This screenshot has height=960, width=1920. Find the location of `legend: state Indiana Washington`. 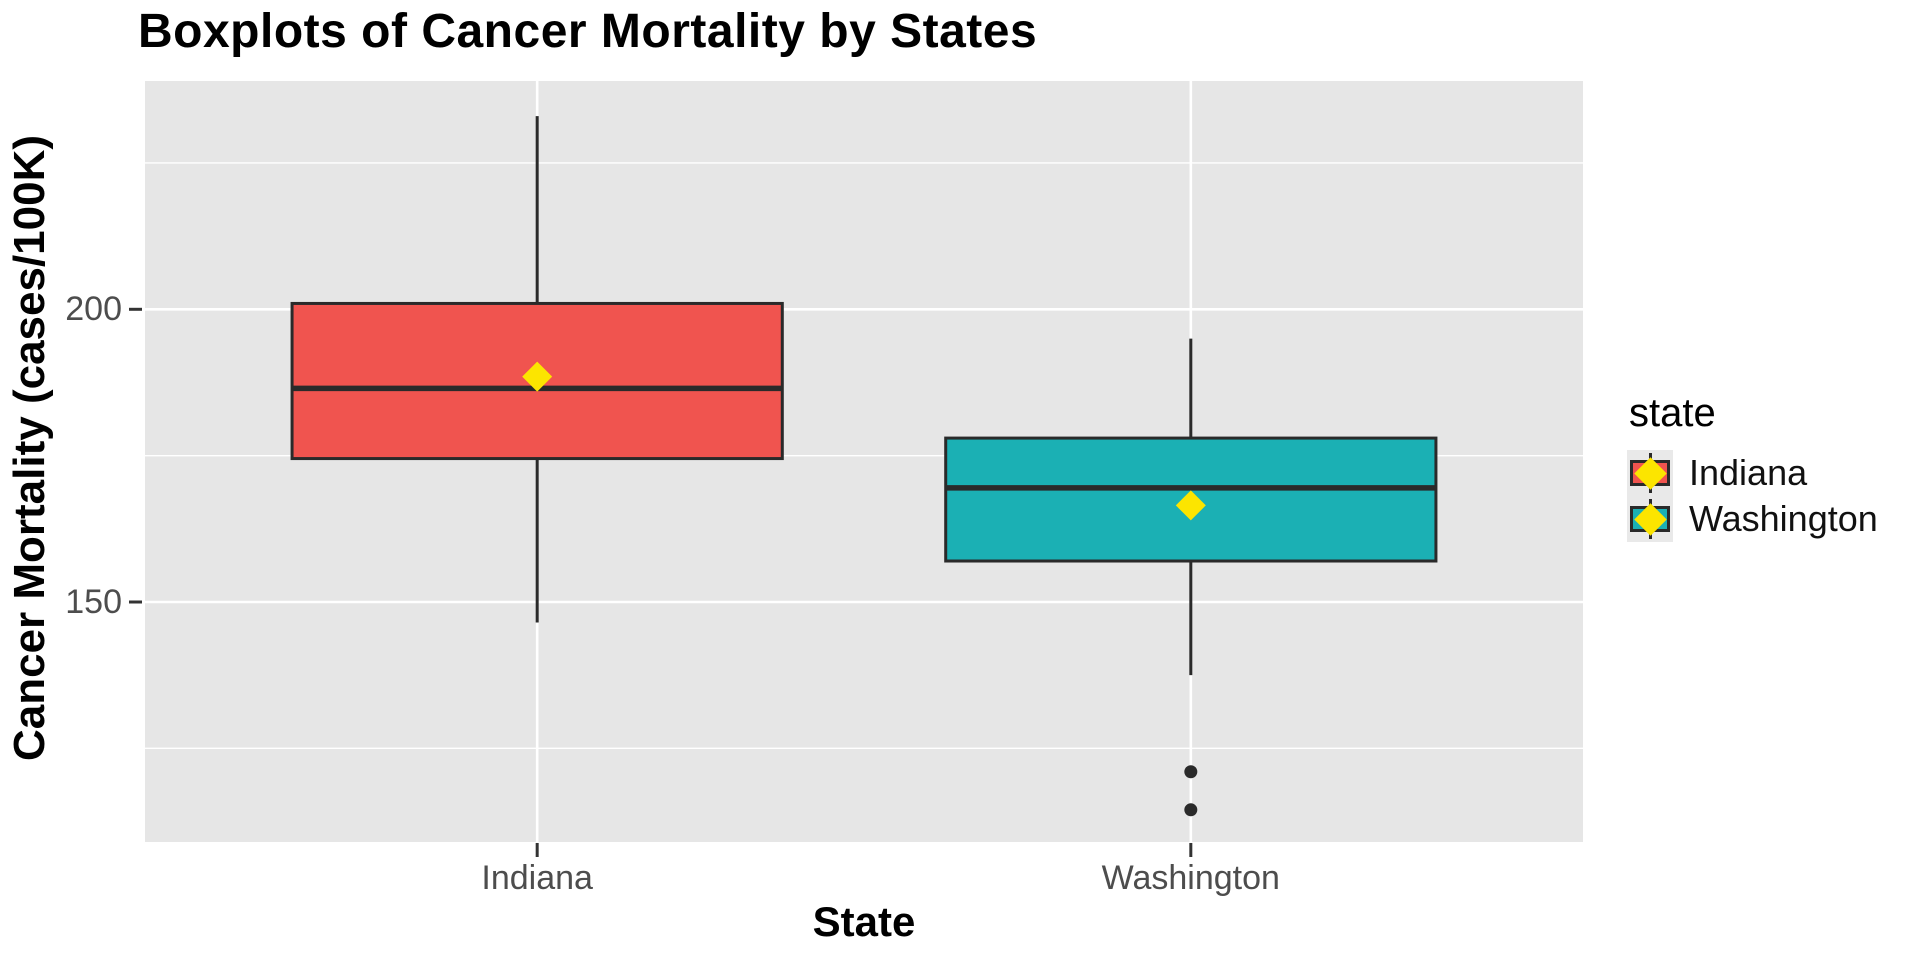

legend: state Indiana Washington is located at coordinates (1752, 466).